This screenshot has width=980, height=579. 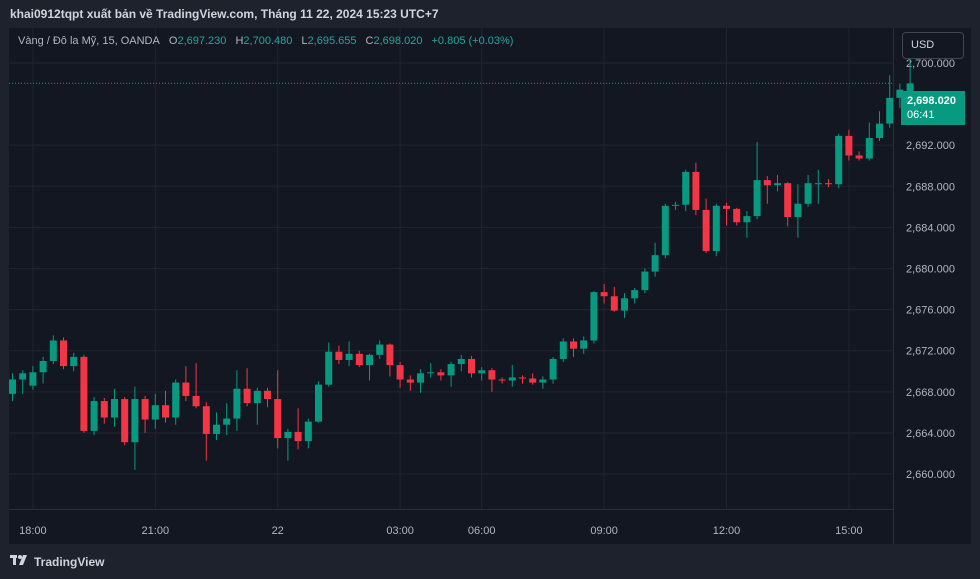 What do you see at coordinates (268, 41) in the screenshot?
I see `high-value: 2,700.480` at bounding box center [268, 41].